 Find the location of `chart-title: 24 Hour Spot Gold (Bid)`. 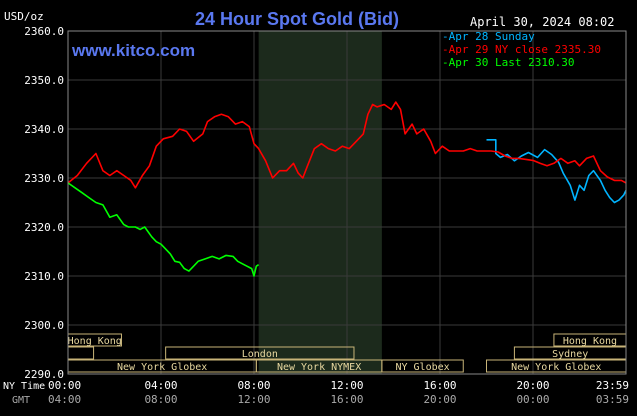

chart-title: 24 Hour Spot Gold (Bid) is located at coordinates (297, 19).